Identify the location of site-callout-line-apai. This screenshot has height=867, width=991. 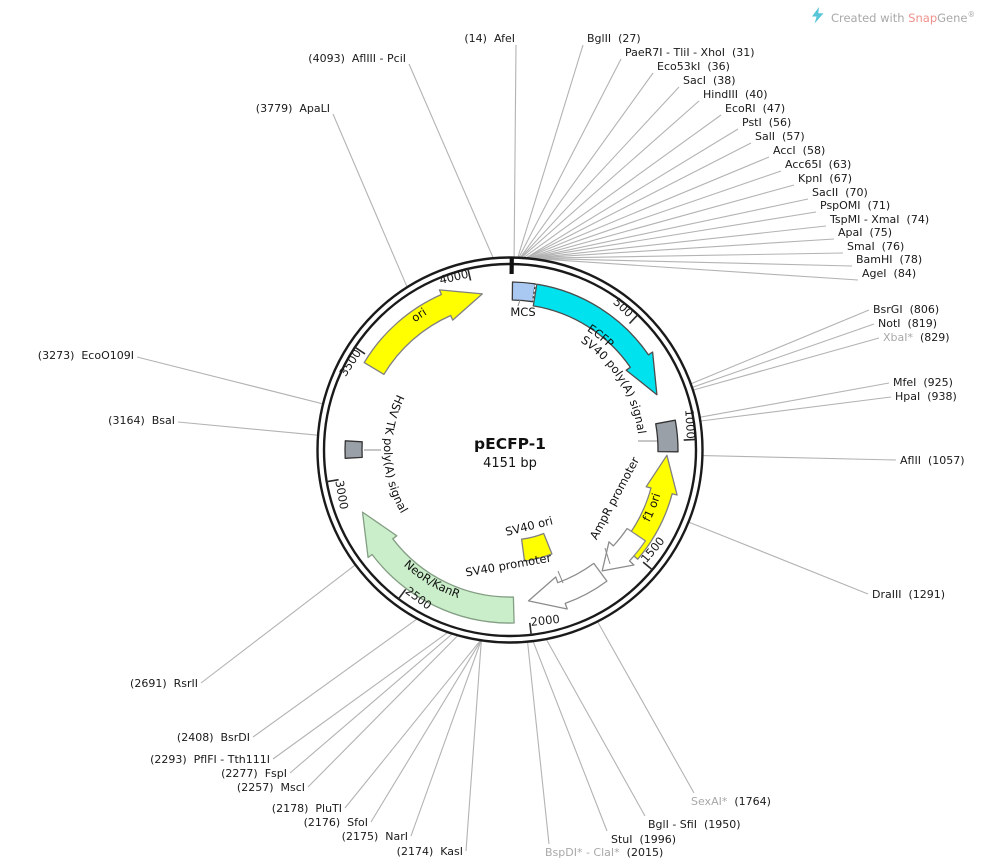
(683, 248).